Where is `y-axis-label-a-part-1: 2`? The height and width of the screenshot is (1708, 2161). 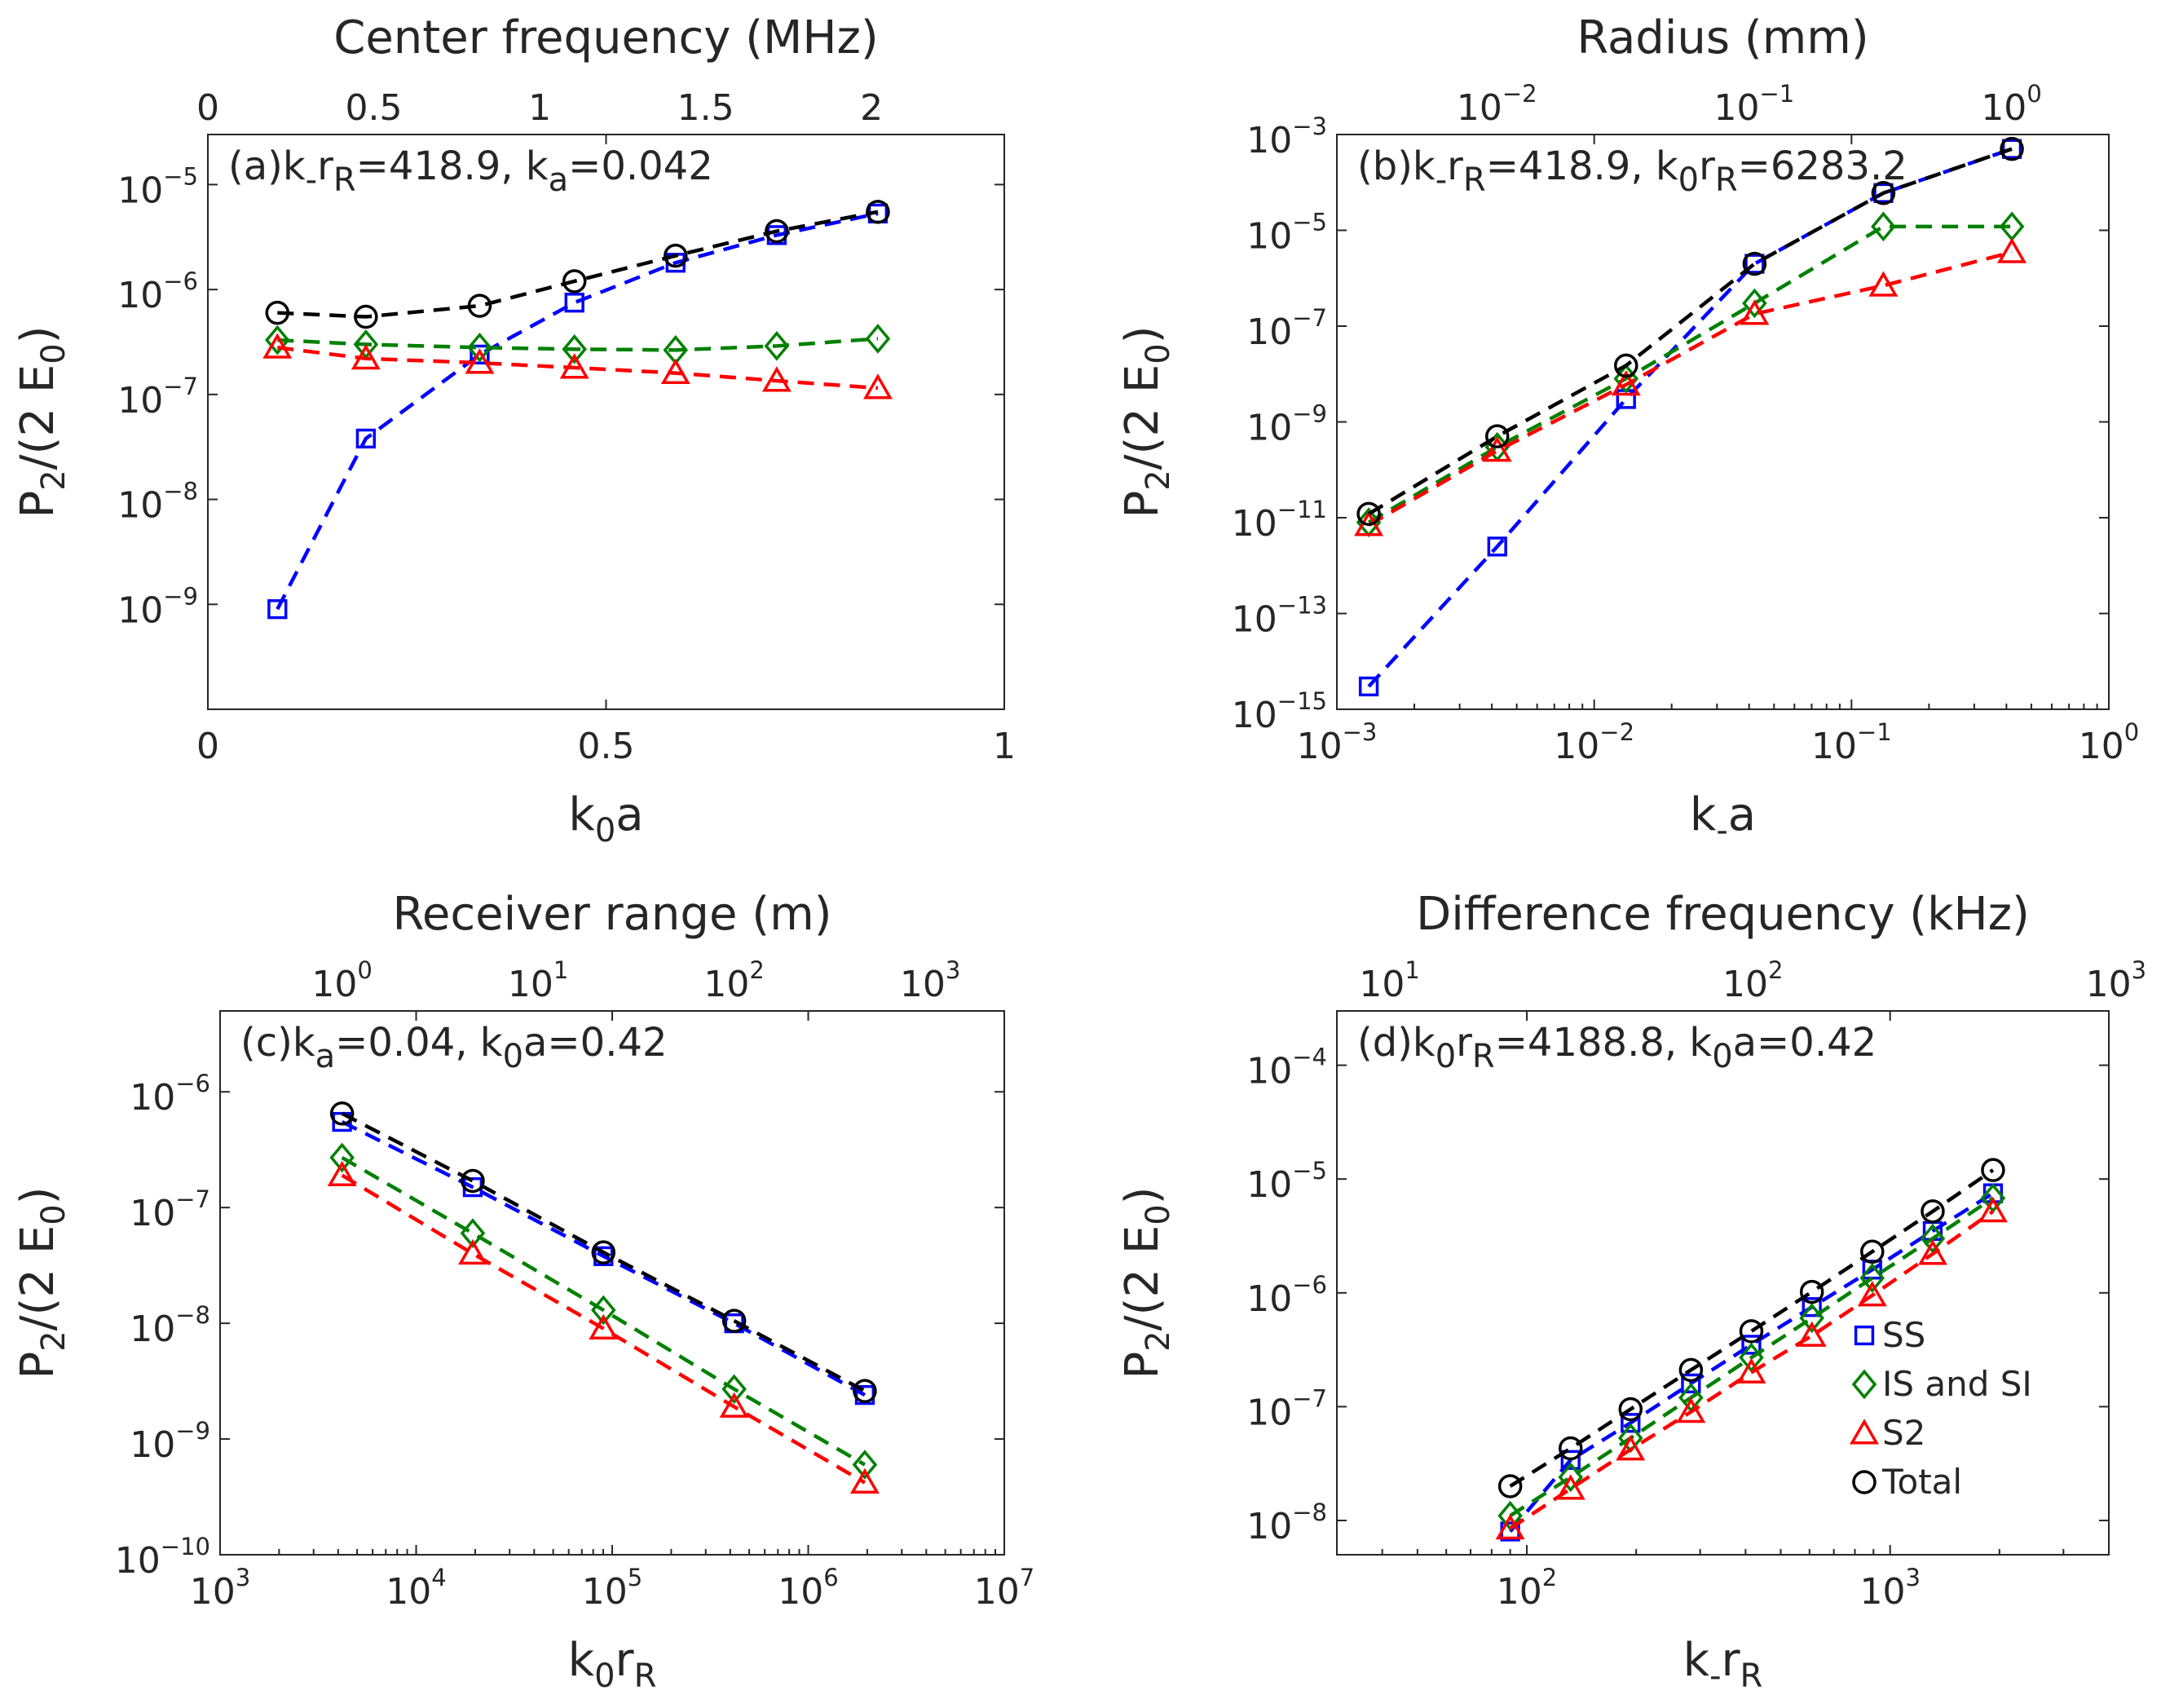
y-axis-label-a-part-1: 2 is located at coordinates (54, 480).